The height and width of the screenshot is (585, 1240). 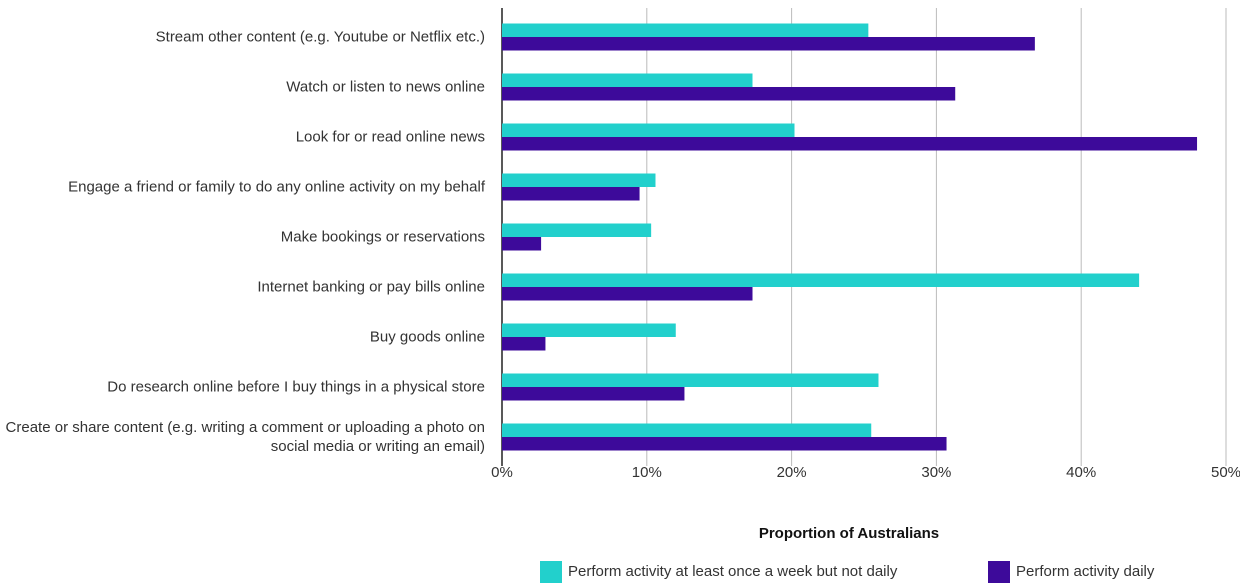 What do you see at coordinates (1225, 472) in the screenshot?
I see `x-tick-label: 50%` at bounding box center [1225, 472].